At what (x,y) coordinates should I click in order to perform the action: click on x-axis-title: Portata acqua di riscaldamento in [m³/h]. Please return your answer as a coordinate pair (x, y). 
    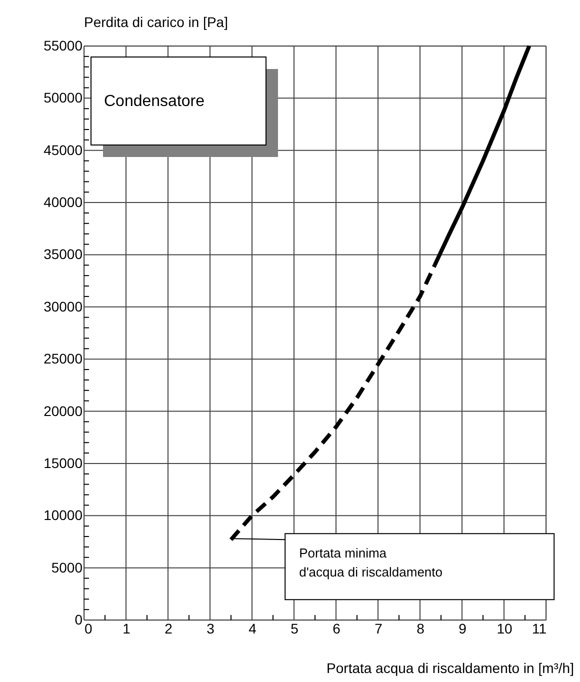
    Looking at the image, I should click on (450, 668).